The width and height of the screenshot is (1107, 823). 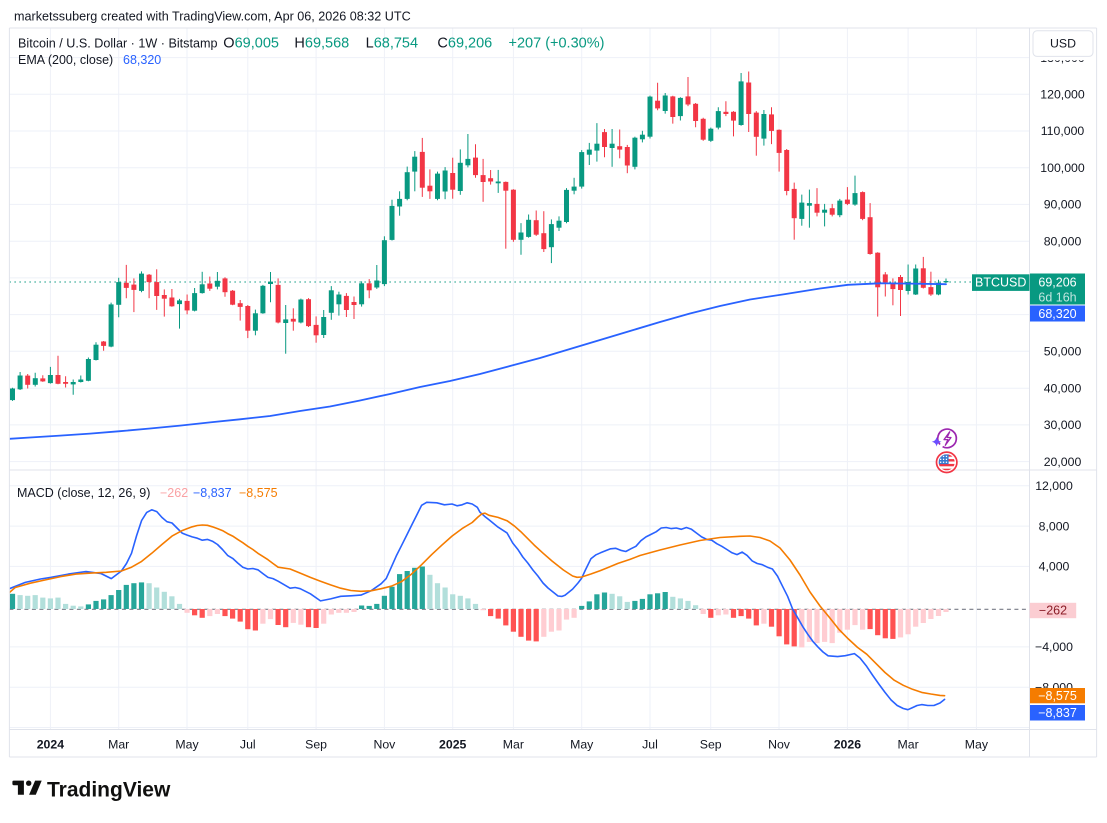 I want to click on svg-text: 100,000, so click(x=1062, y=168).